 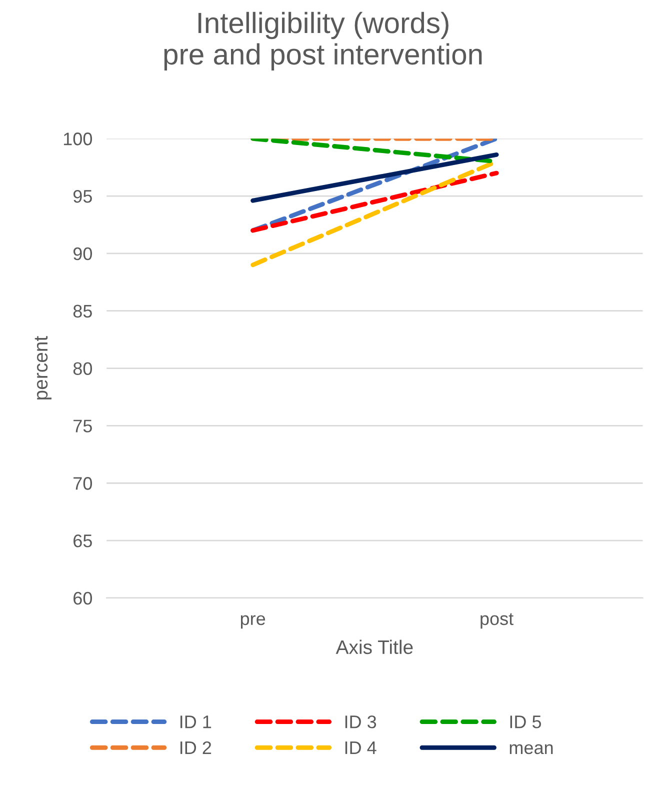 What do you see at coordinates (83, 541) in the screenshot?
I see `y-tick-label: 65` at bounding box center [83, 541].